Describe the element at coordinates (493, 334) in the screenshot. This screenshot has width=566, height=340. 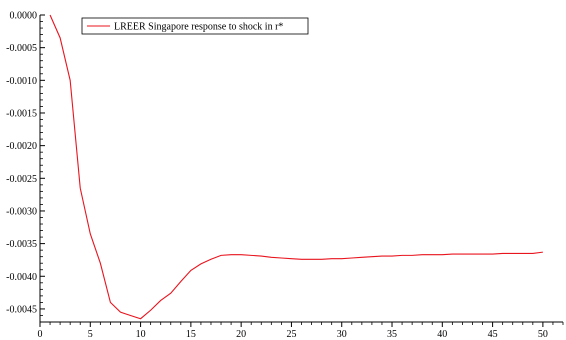
I see `x-tick-label: 45` at that location.